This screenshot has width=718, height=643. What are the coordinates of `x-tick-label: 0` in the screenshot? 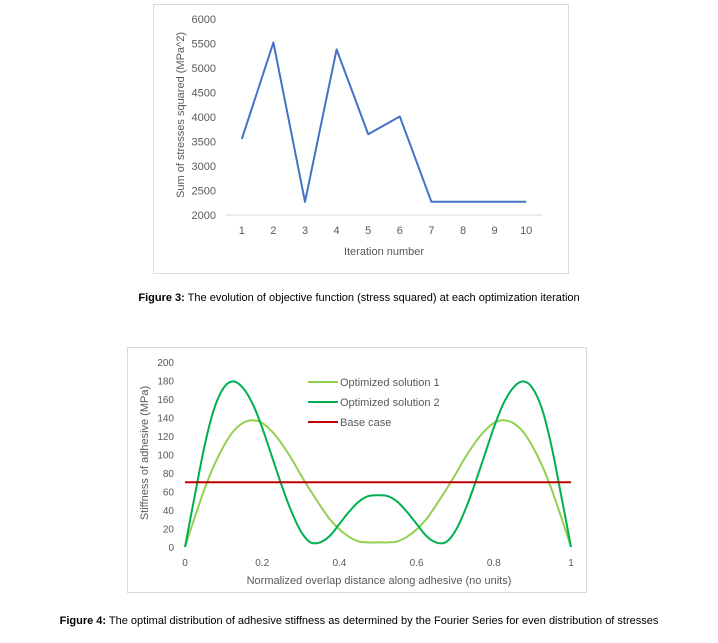 It's located at (185, 563).